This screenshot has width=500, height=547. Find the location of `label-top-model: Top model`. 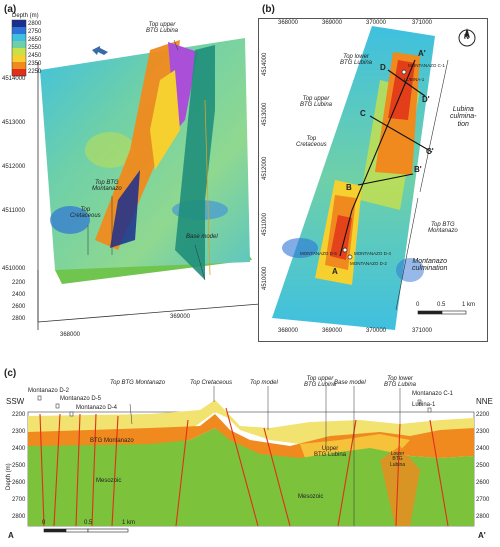

label-top-model: Top model is located at coordinates (264, 383).